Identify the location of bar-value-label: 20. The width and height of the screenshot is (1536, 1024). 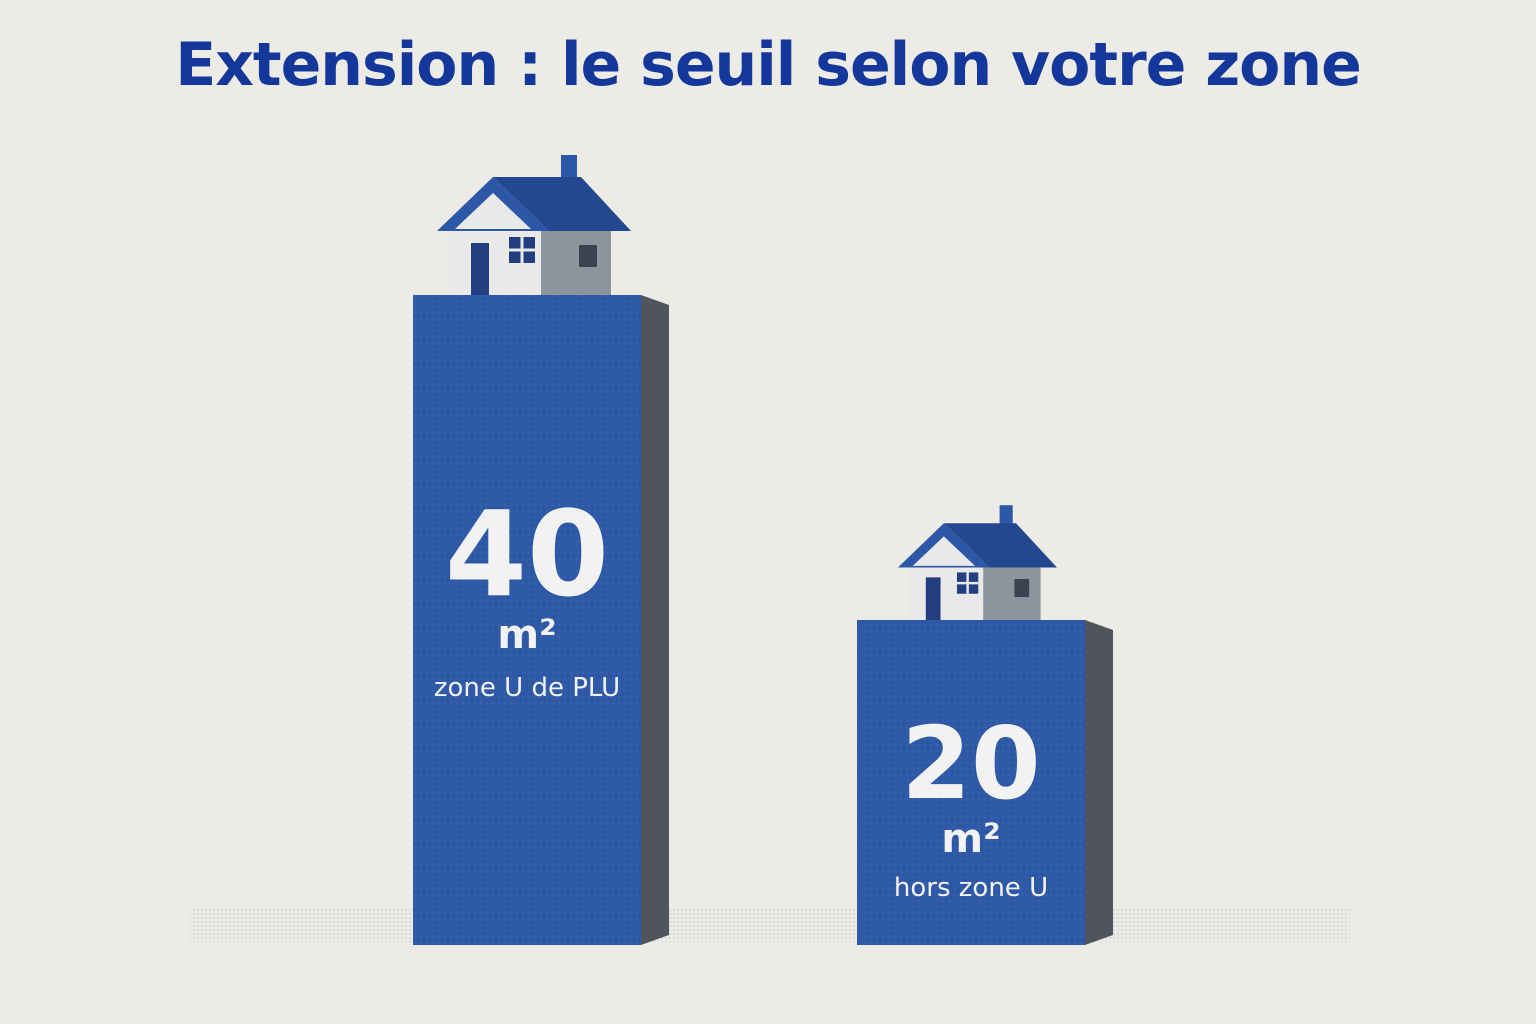
(970, 763).